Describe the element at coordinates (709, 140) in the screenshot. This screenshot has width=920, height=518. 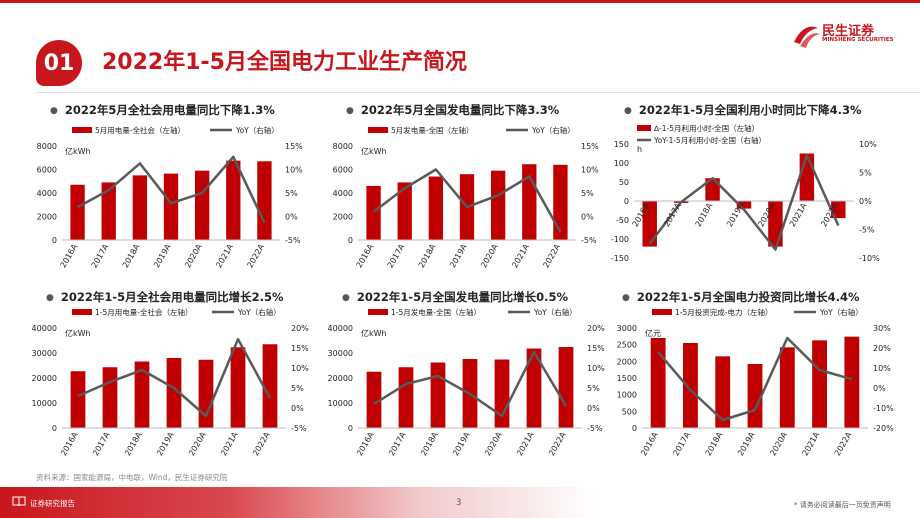
I see `legend-line-label: YoY-1-5月利用小时-全国（右轴）` at that location.